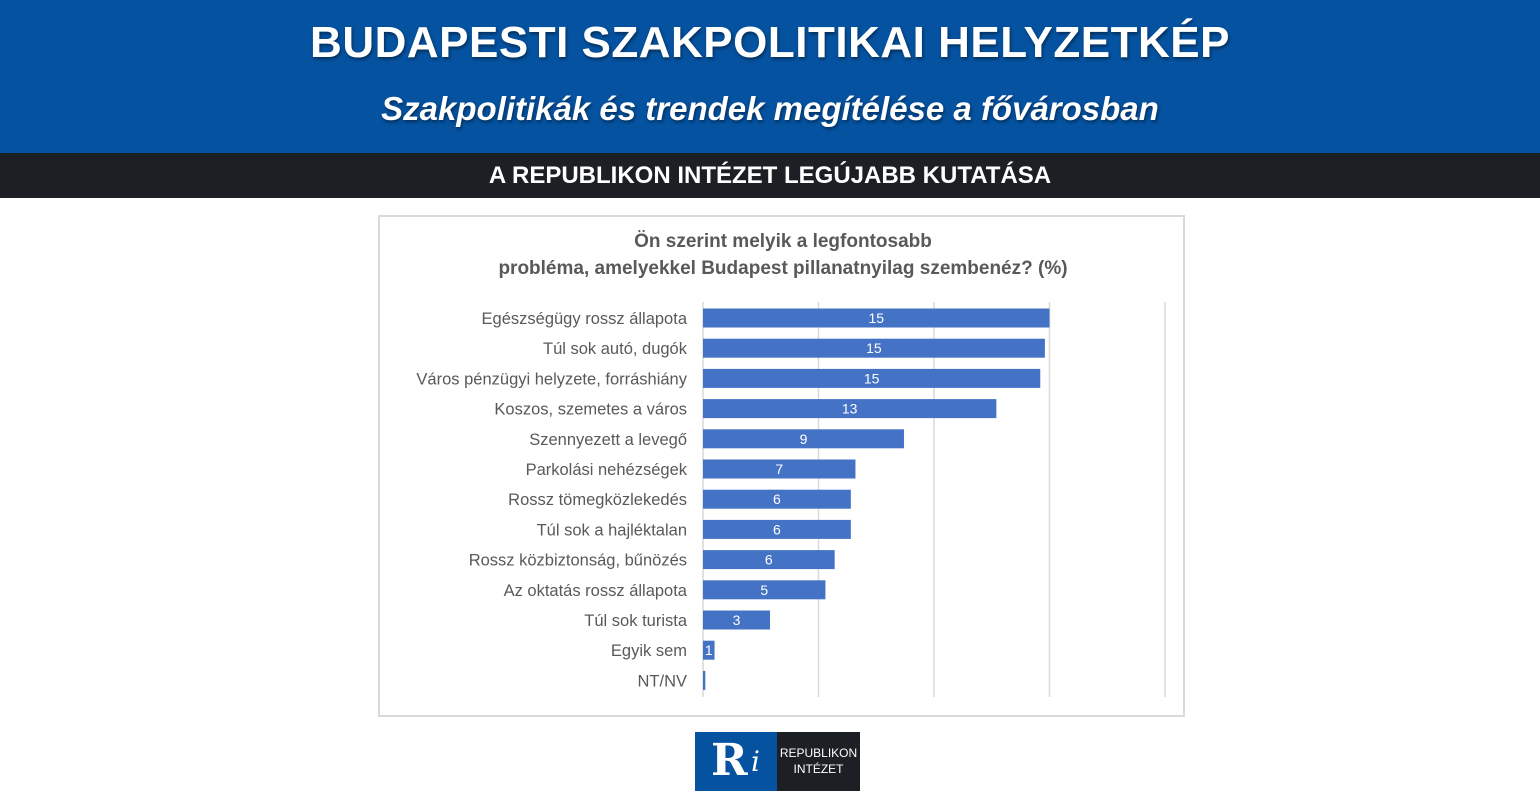 The height and width of the screenshot is (798, 1540). I want to click on republikon-logo: R i REPUBLIKON INTÉZET, so click(777, 761).